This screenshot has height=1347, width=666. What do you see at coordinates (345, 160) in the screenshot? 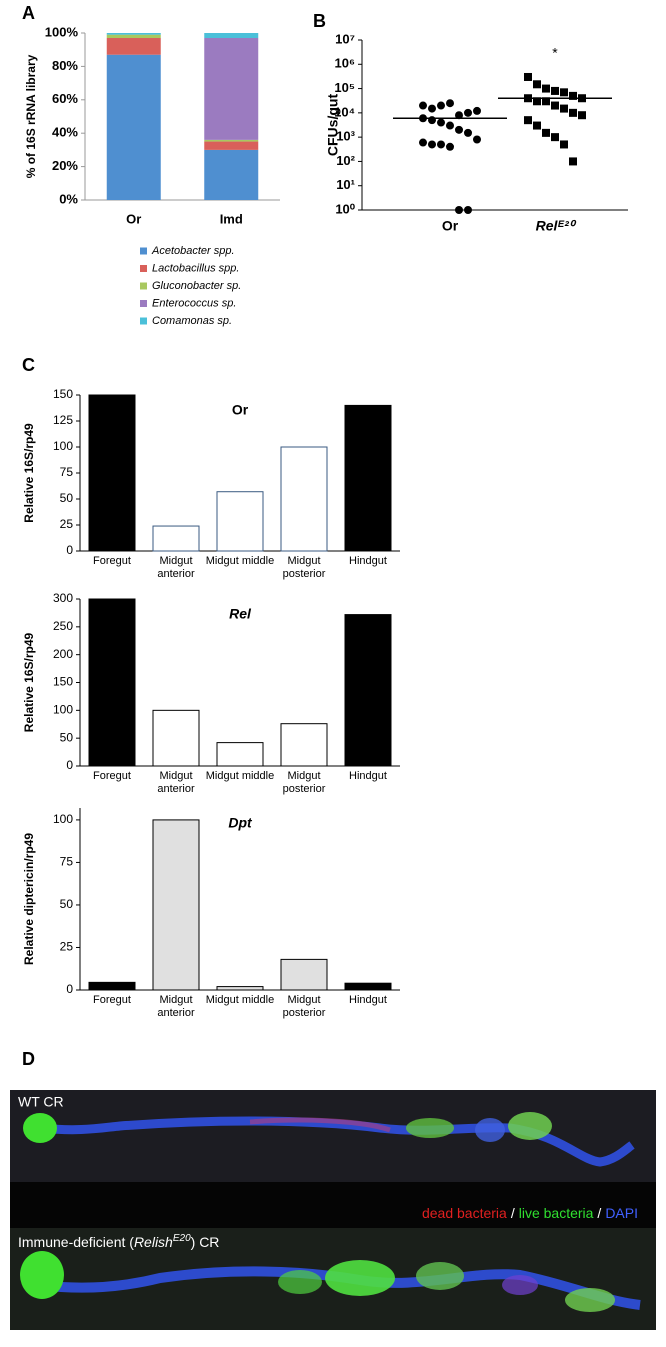
I see `y-tick-label: 10²` at bounding box center [345, 160].